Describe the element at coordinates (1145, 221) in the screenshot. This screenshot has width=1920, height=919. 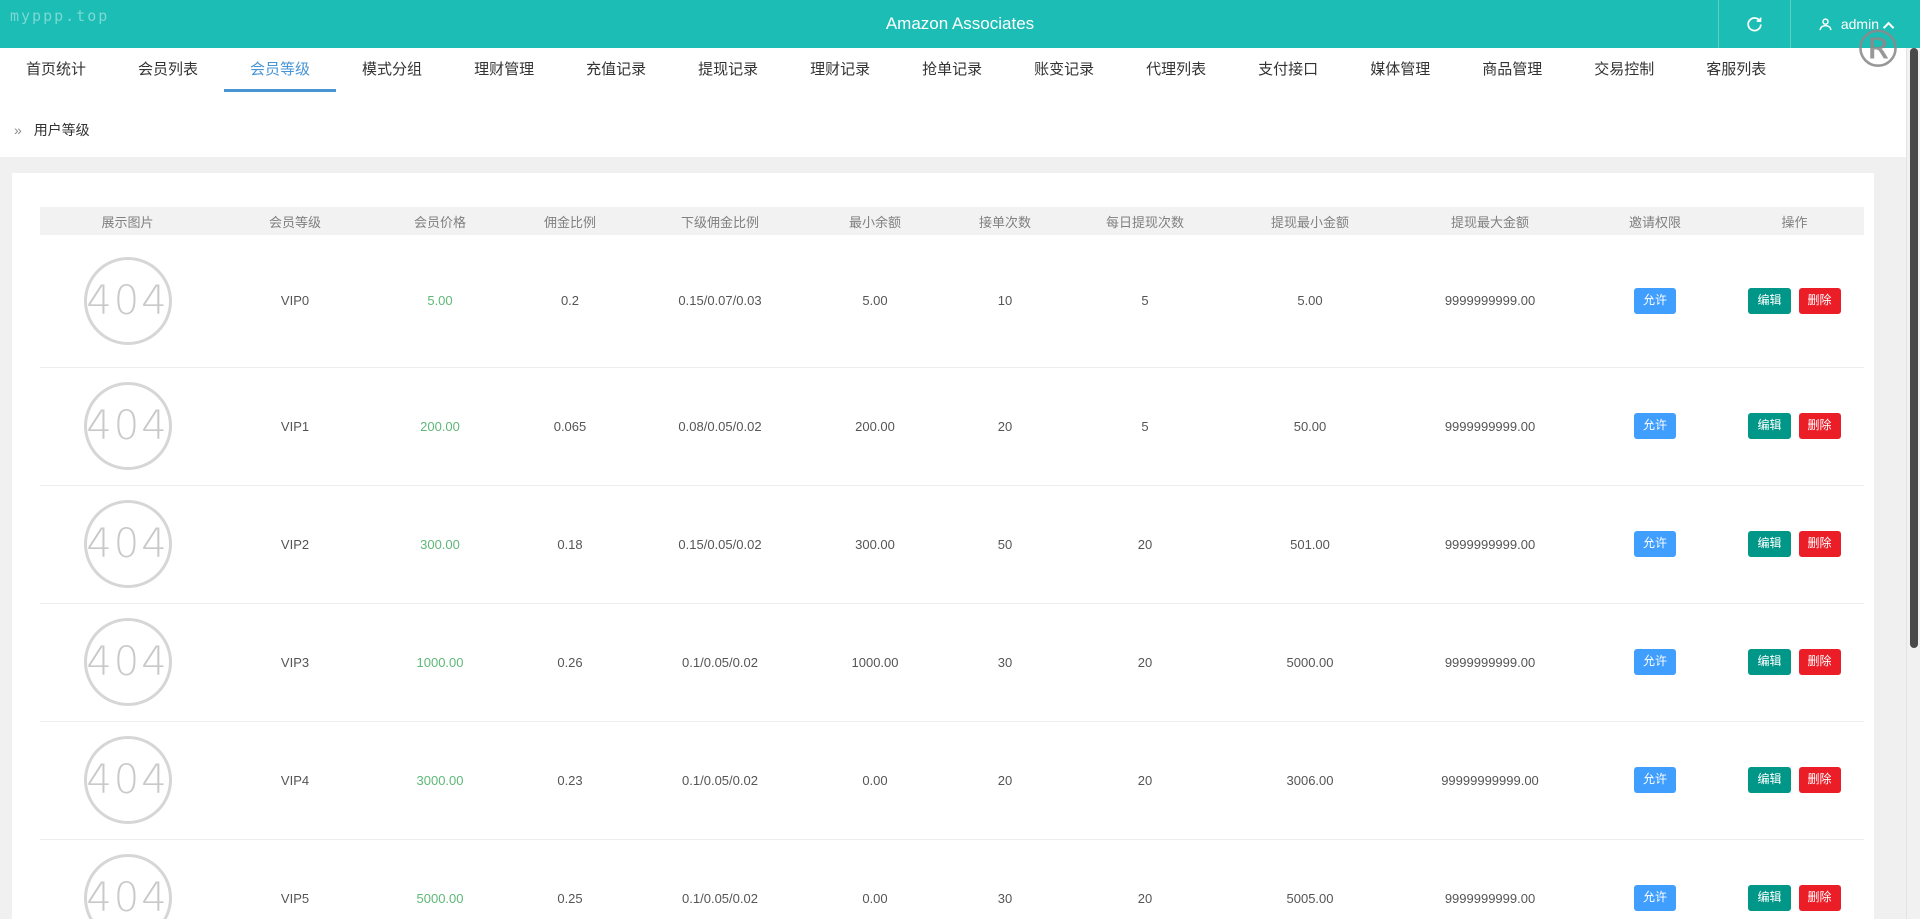
I see `column-header-7: 每日提现次数` at that location.